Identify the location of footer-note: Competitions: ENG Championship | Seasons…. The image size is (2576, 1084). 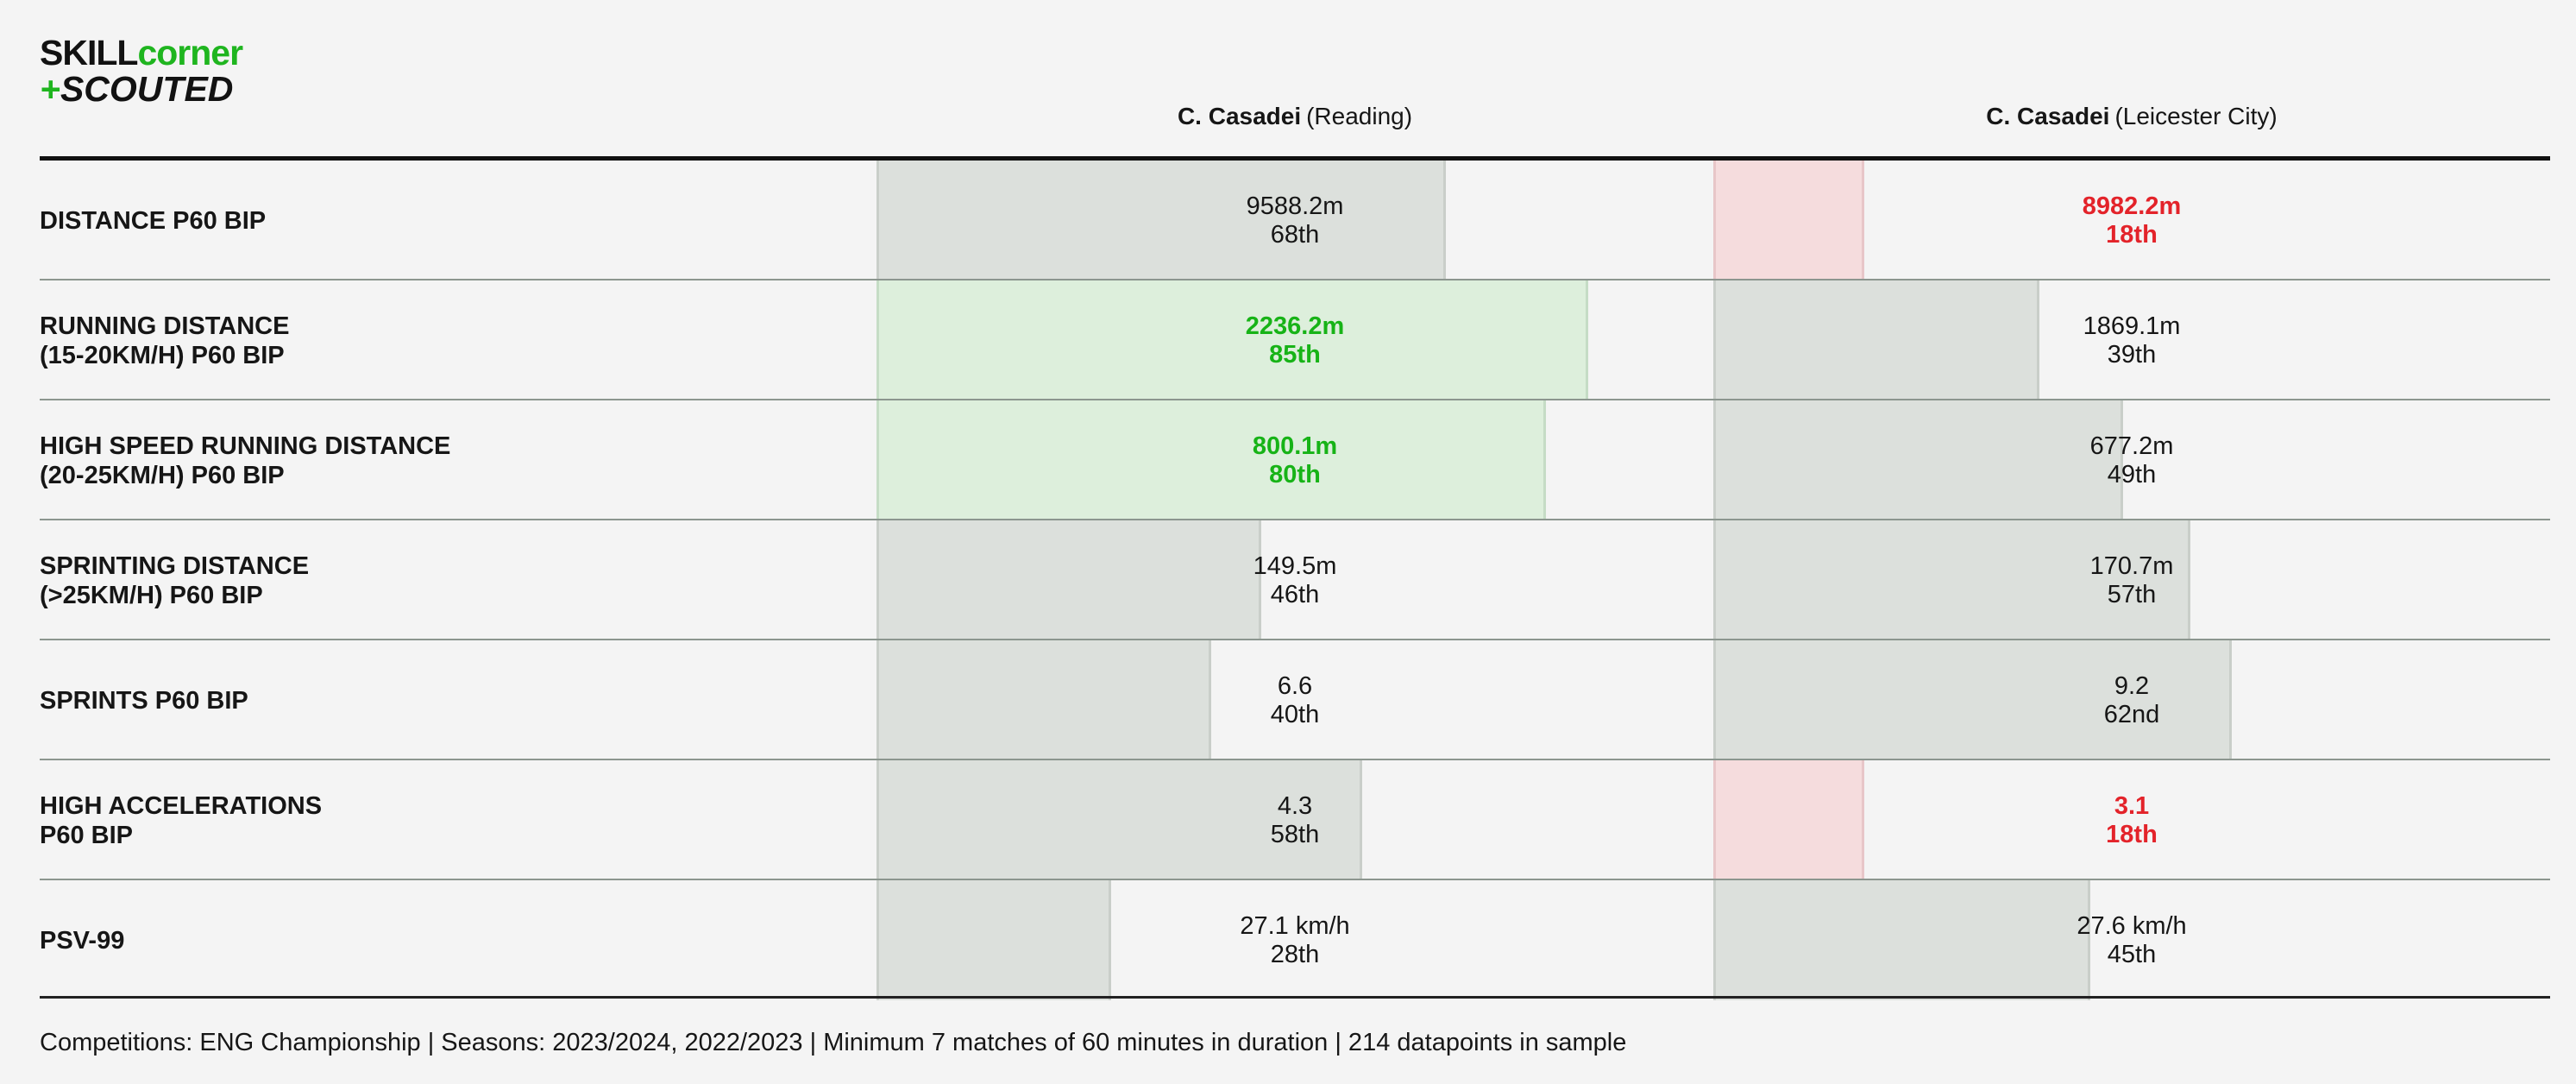
(833, 1043).